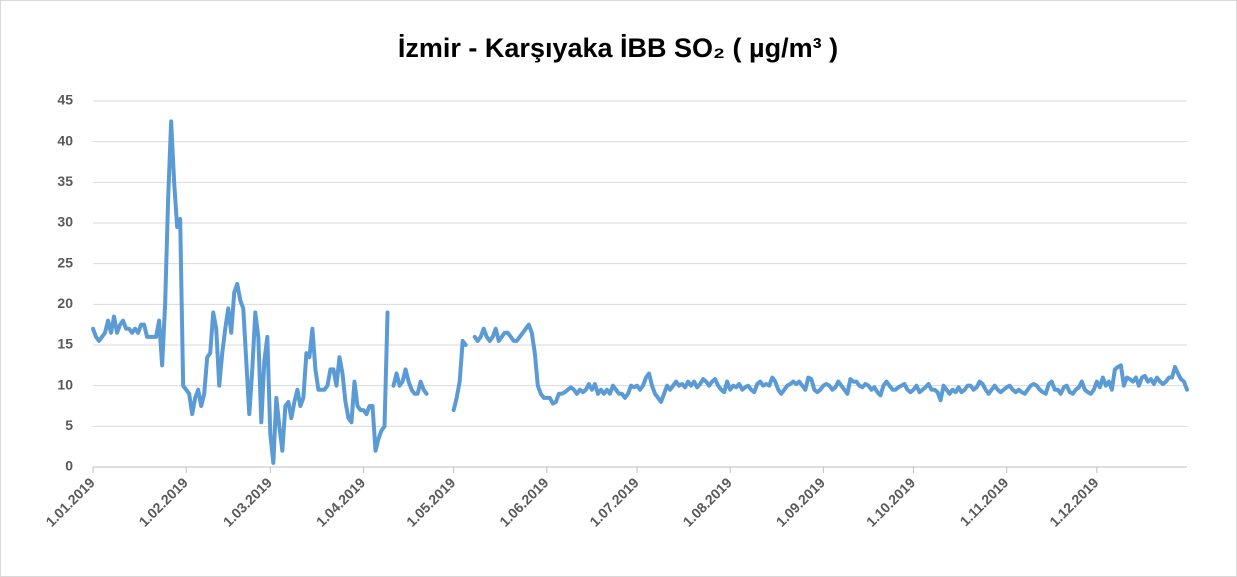  I want to click on y-tick-label: 10, so click(65, 384).